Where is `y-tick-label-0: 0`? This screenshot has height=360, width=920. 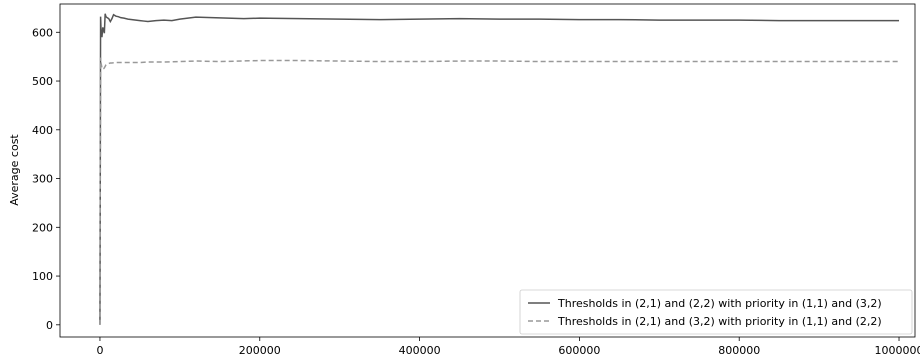
y-tick-label-0: 0 is located at coordinates (49, 325).